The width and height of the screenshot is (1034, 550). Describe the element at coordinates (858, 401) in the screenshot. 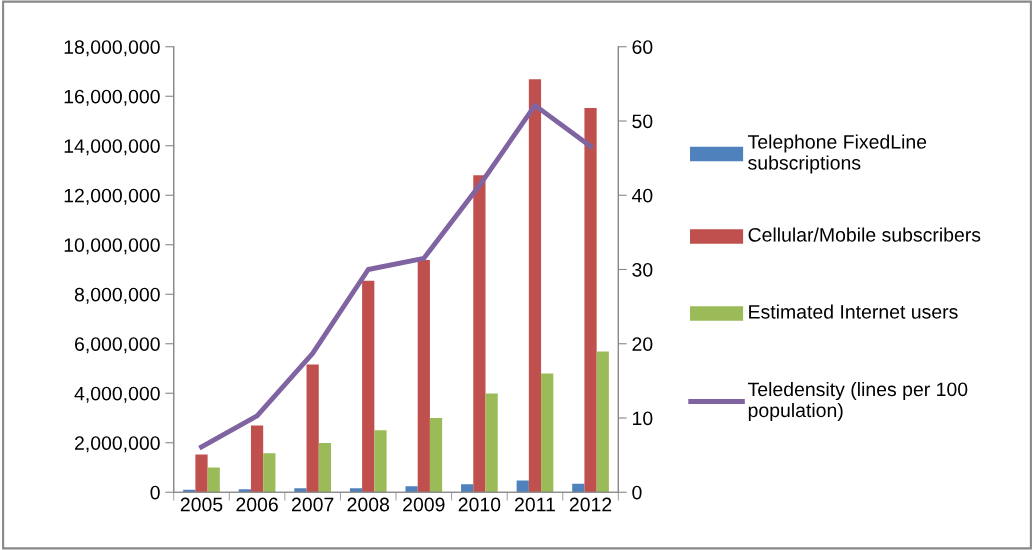

I see `legend-label: Teledensity (lines per 100 population)` at that location.